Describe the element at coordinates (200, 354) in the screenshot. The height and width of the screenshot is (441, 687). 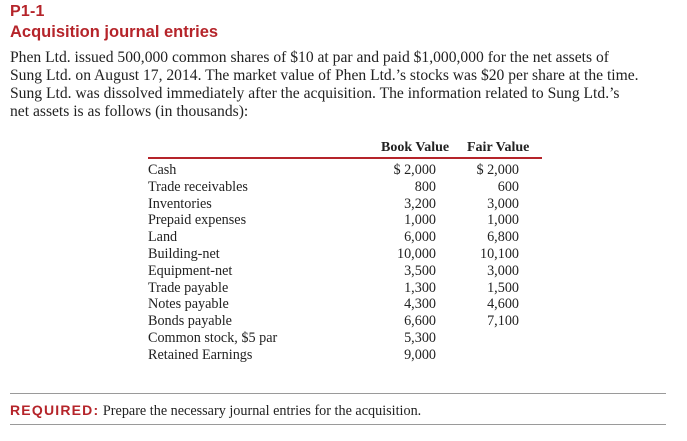
I see `row-label: Retained Earnings` at that location.